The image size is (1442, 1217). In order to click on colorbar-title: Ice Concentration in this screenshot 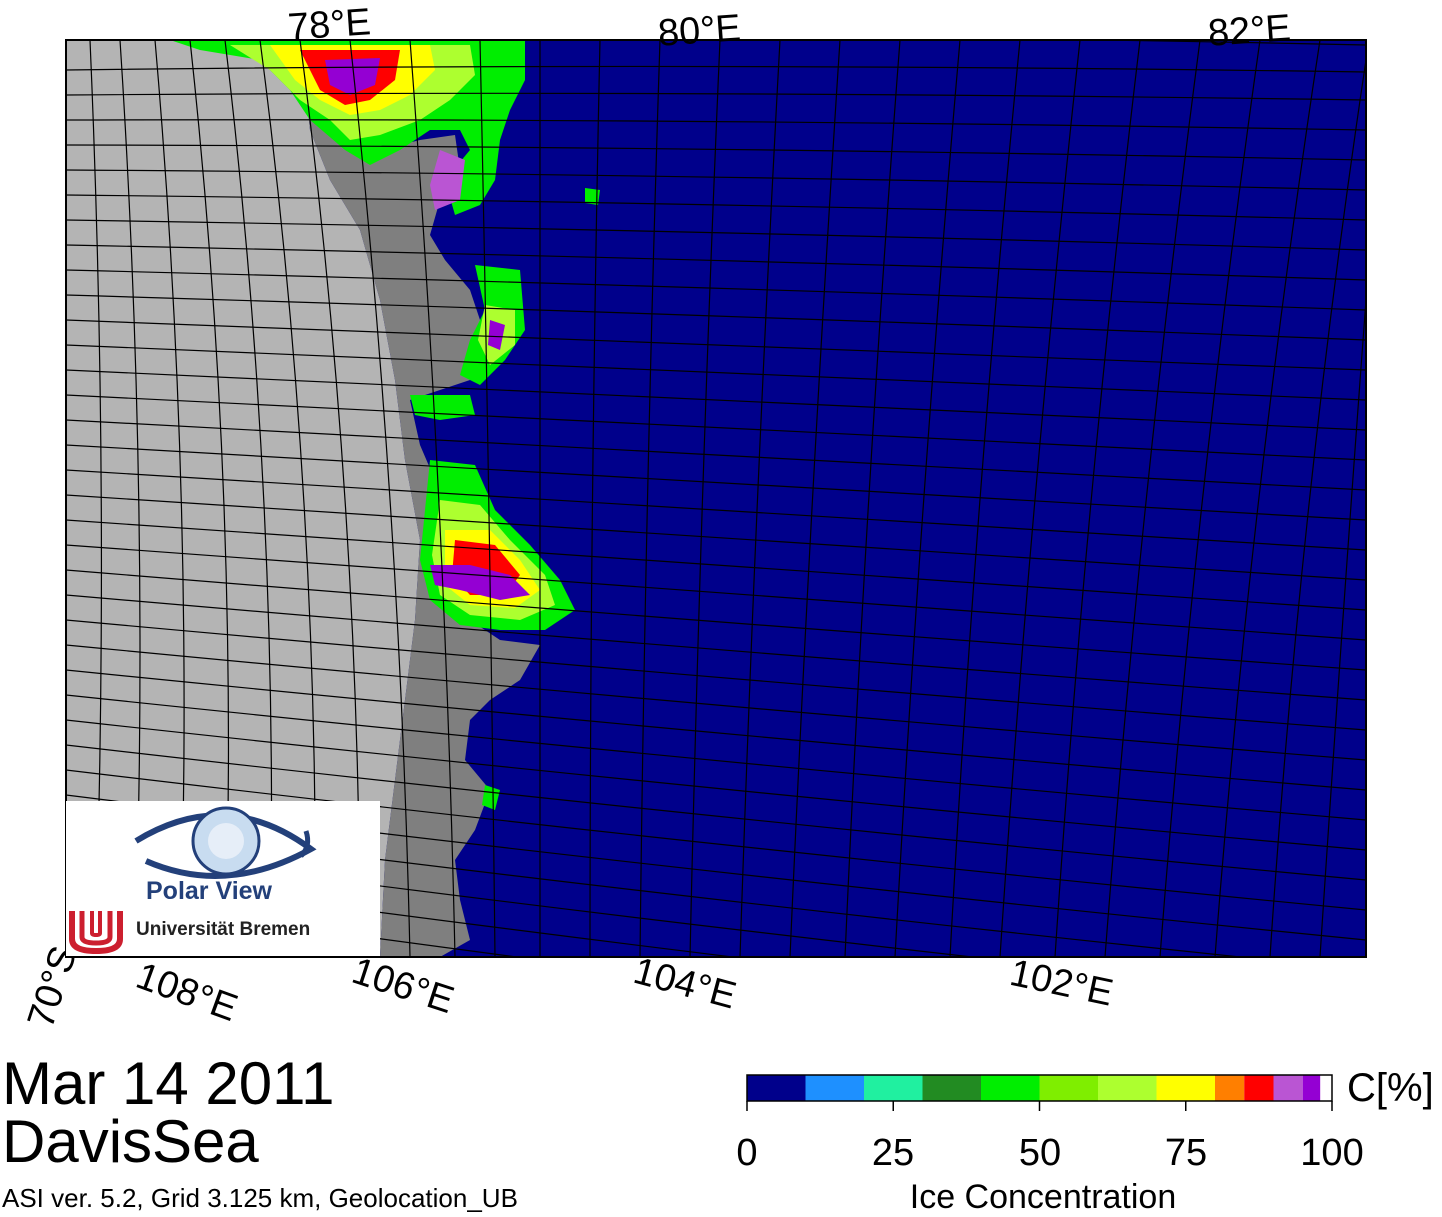, I will do `click(1043, 1197)`.